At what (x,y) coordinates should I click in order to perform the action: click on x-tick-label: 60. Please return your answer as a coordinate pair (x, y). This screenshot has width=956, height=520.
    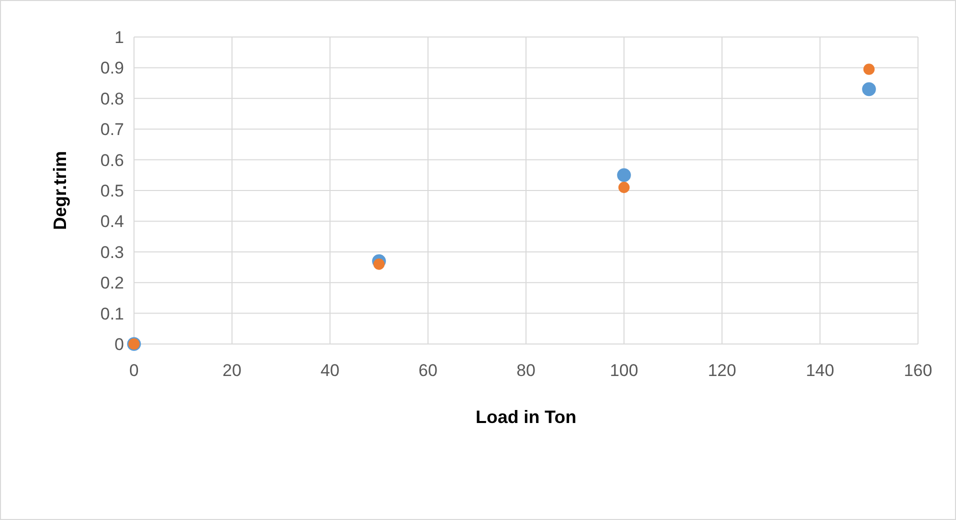
    Looking at the image, I should click on (428, 370).